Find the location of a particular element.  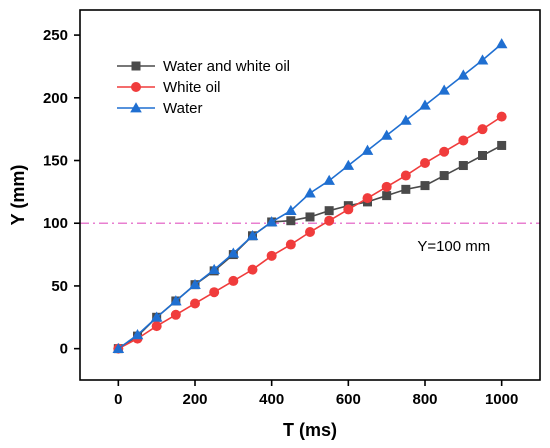

legend-entry-1: White oil is located at coordinates (169, 87).